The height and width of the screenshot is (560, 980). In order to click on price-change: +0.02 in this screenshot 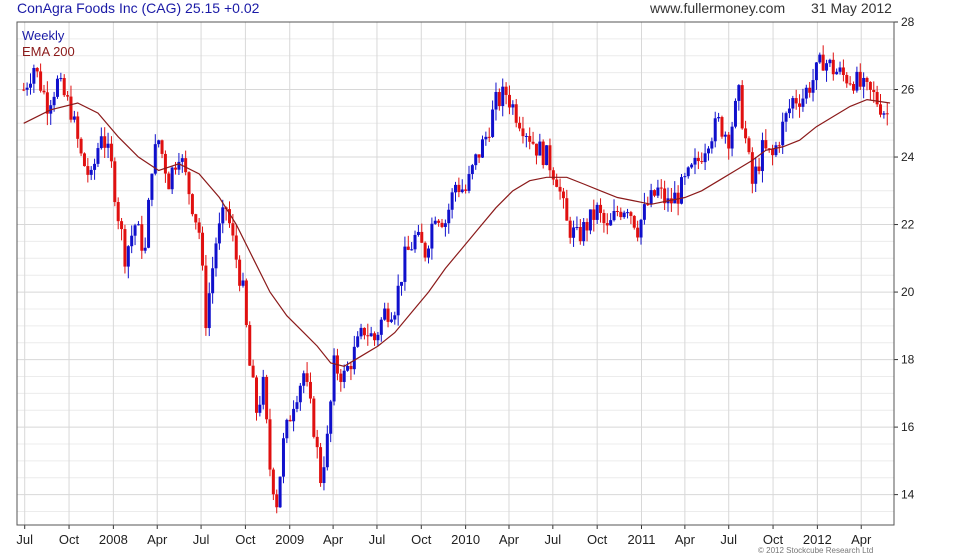, I will do `click(242, 8)`.